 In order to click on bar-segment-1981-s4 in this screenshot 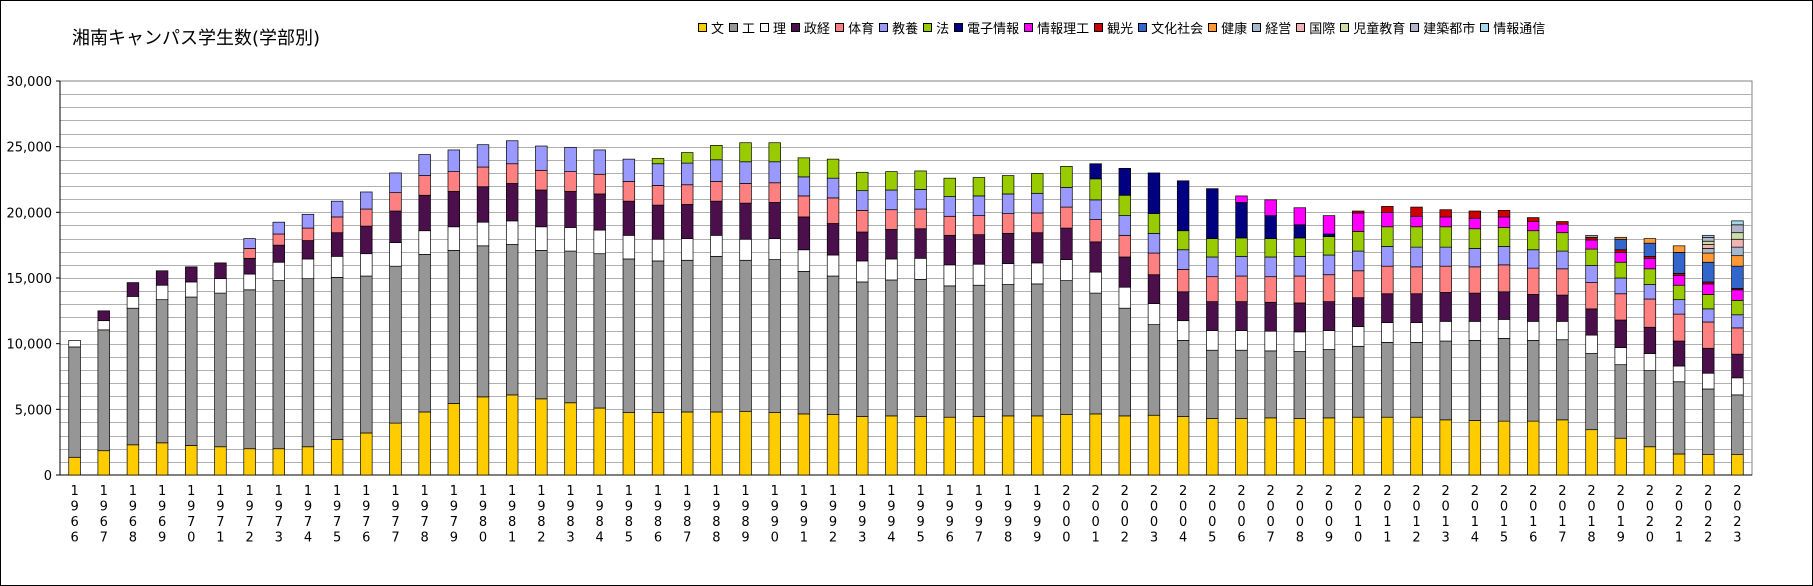, I will do `click(512, 173)`.